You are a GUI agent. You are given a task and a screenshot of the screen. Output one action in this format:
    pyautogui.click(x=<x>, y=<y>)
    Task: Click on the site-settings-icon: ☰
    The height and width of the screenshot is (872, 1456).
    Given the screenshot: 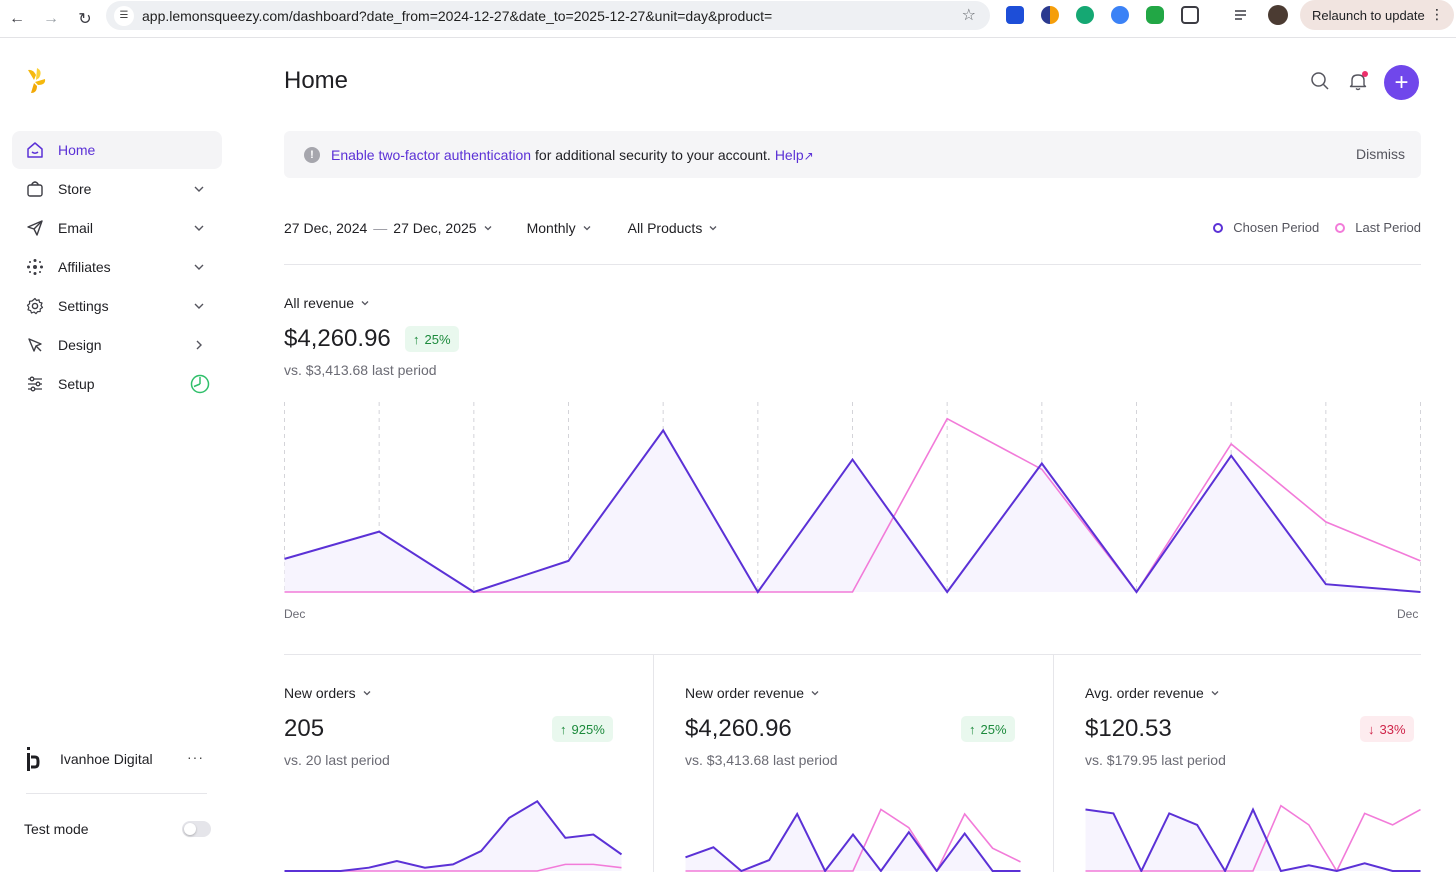 What is the action you would take?
    pyautogui.click(x=124, y=15)
    